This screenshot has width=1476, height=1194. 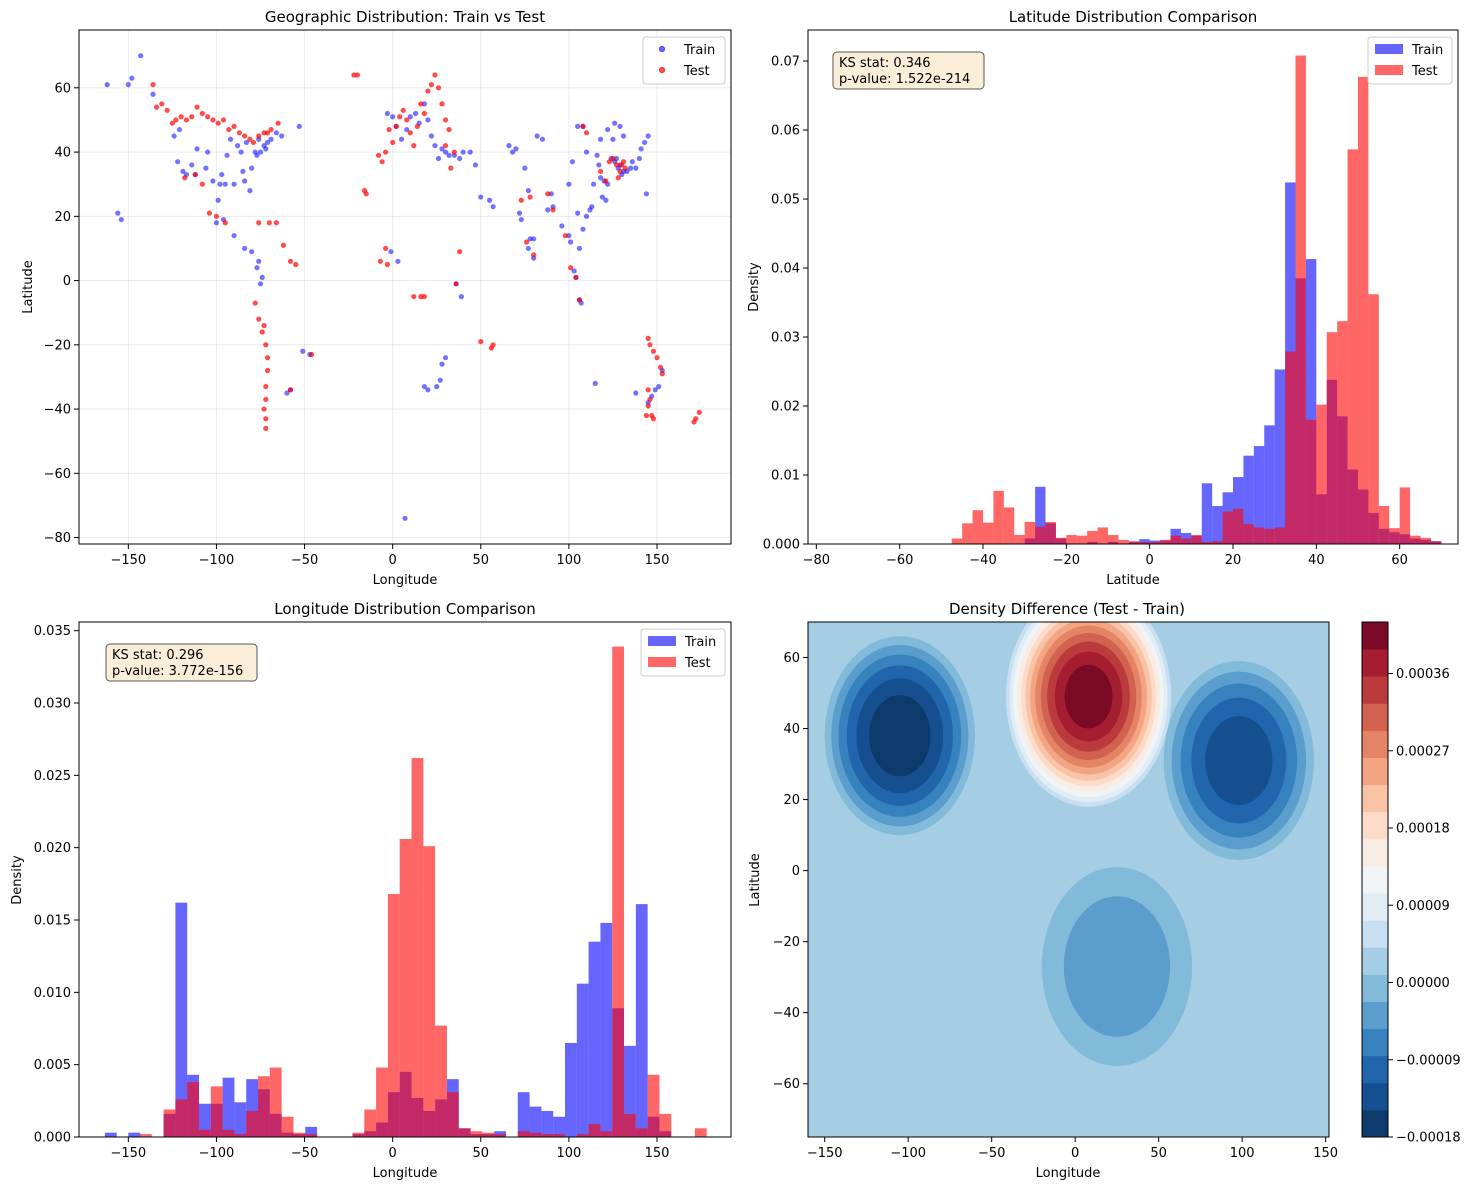 I want to click on longitude-hist-y-tick-label: 0.010, so click(x=52, y=993).